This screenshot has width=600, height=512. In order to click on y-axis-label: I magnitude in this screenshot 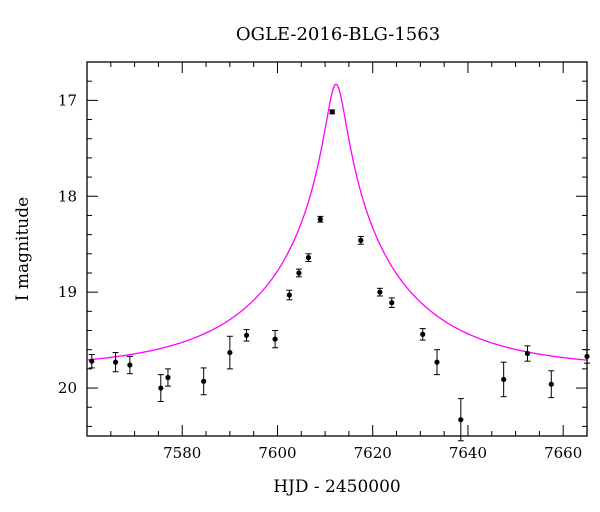, I will do `click(23, 249)`.